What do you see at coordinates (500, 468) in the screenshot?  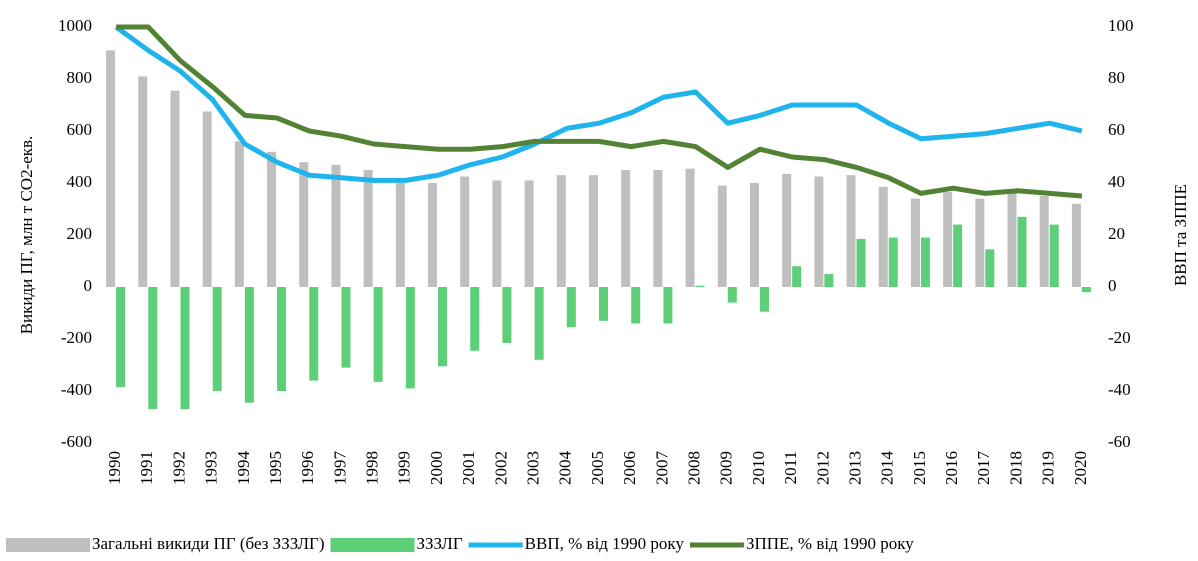 I see `x-tick-label: 2002` at bounding box center [500, 468].